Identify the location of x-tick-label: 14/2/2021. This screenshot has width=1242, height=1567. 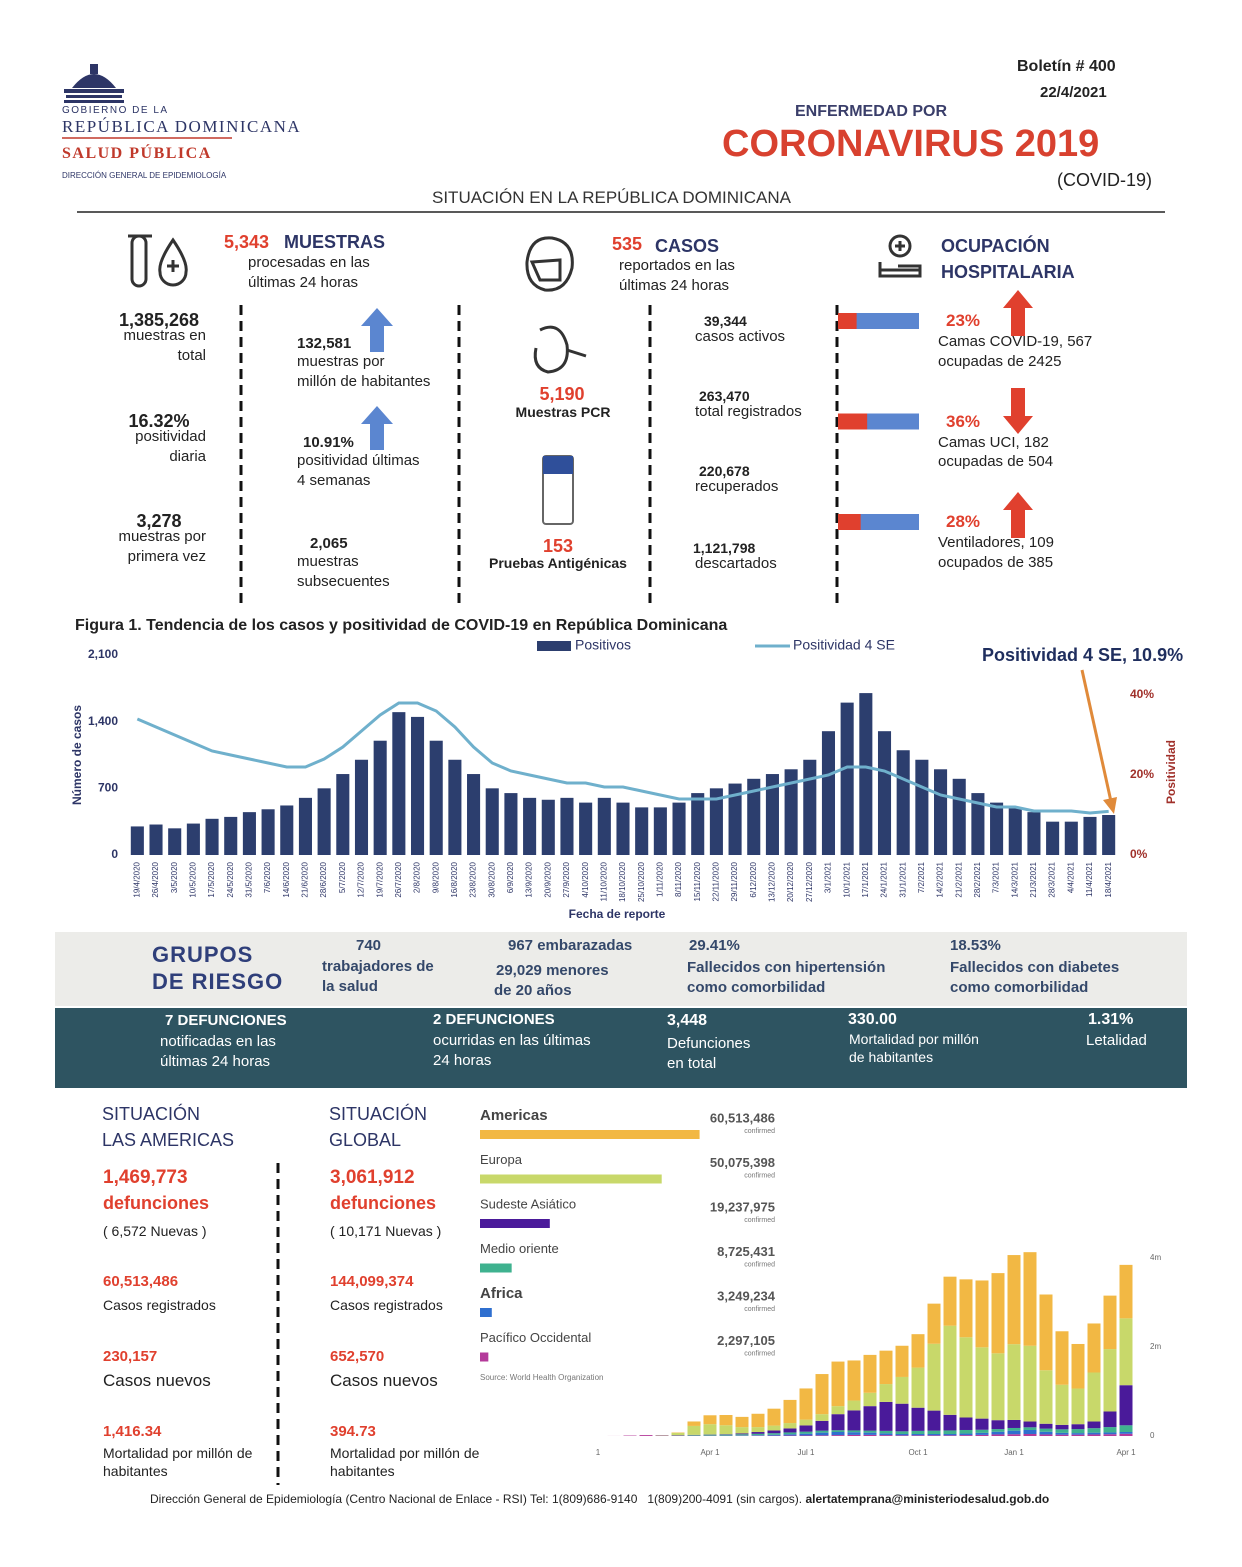
(940, 879).